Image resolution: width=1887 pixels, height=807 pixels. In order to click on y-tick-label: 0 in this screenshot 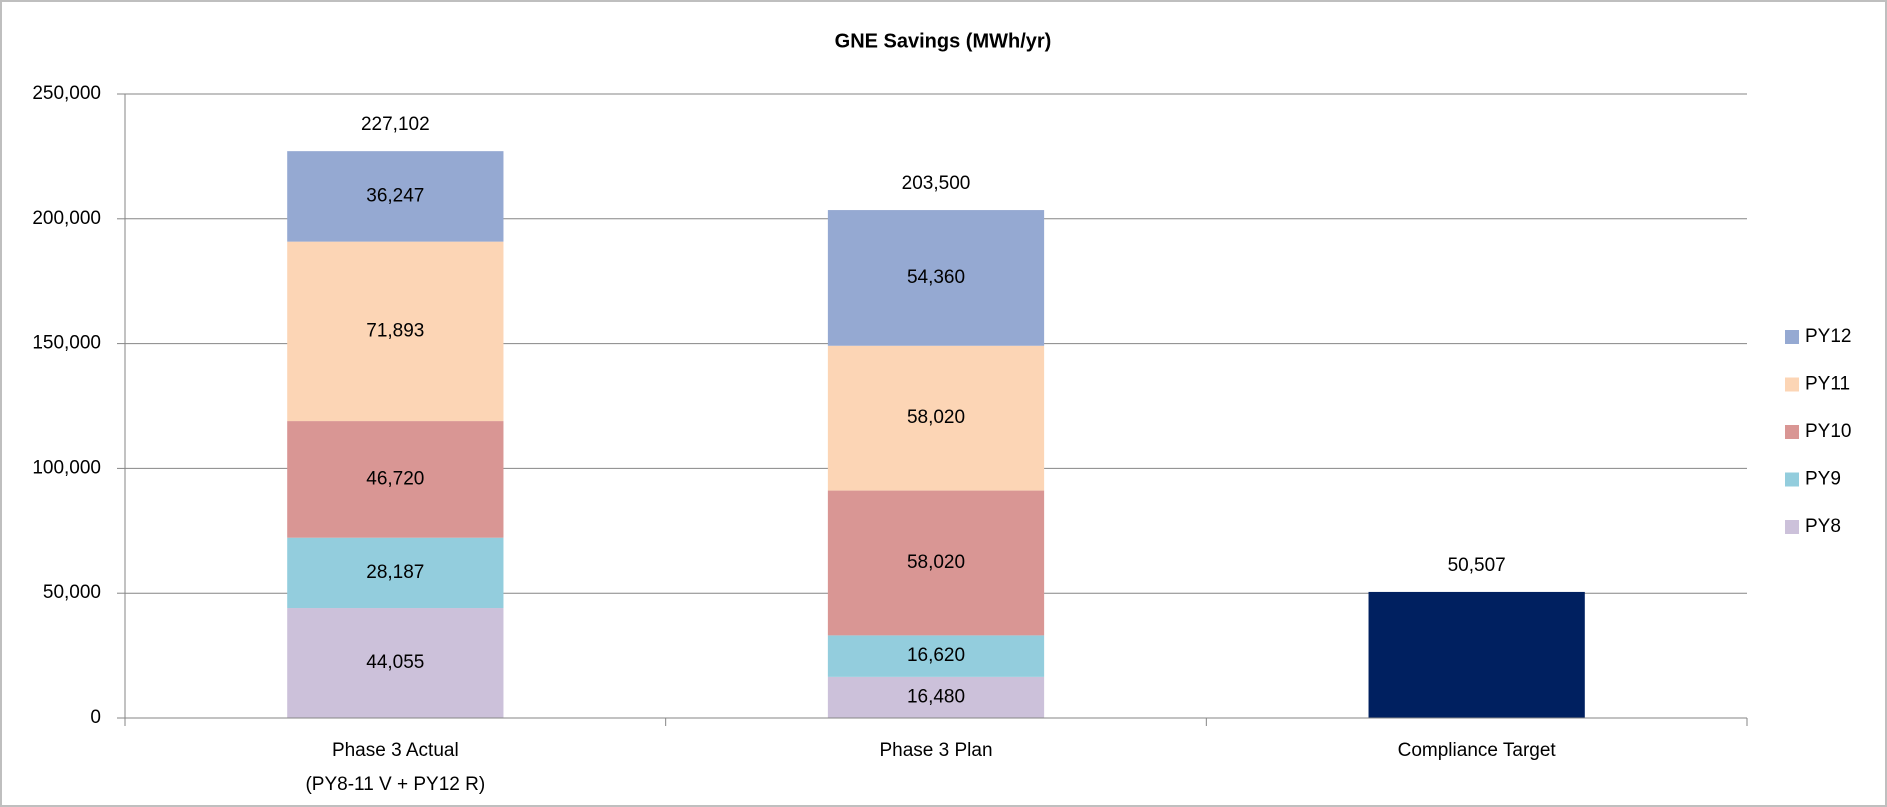, I will do `click(95, 717)`.